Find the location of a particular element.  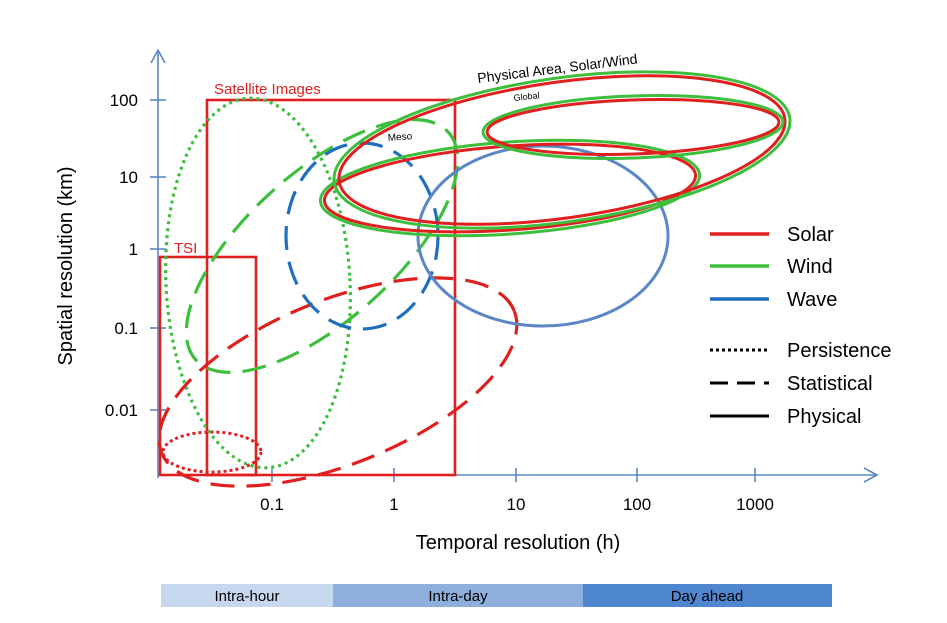

meso-label: Meso is located at coordinates (400, 137).